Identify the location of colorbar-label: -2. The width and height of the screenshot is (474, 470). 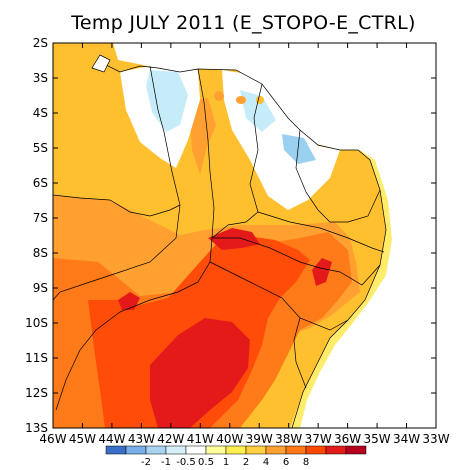
(146, 462).